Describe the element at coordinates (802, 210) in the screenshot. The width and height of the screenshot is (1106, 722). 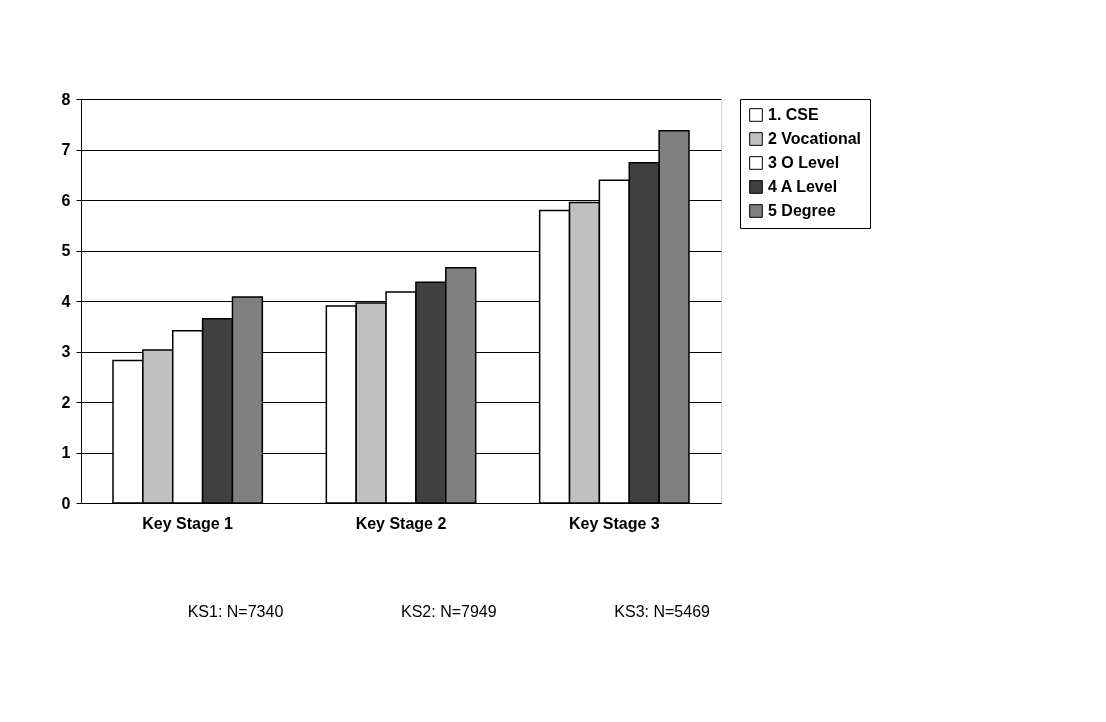
I see `legend-label: 5 Degree` at that location.